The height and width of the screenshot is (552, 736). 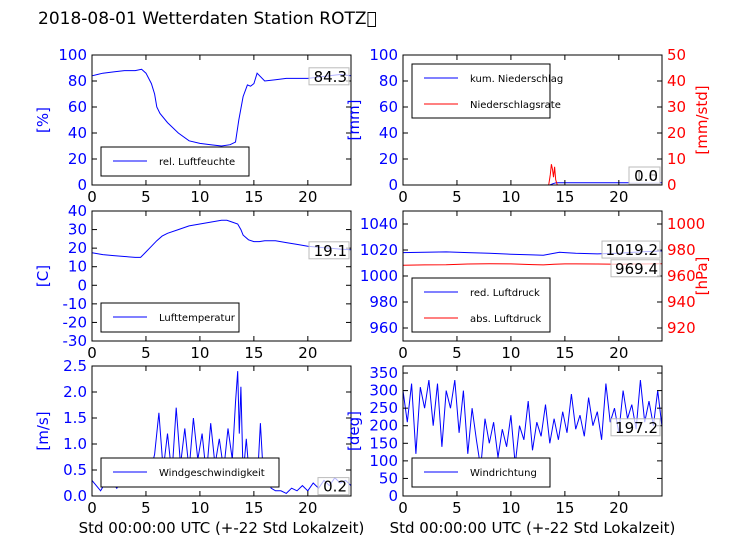 What do you see at coordinates (636, 269) in the screenshot?
I see `last-value-label: 969.4` at bounding box center [636, 269].